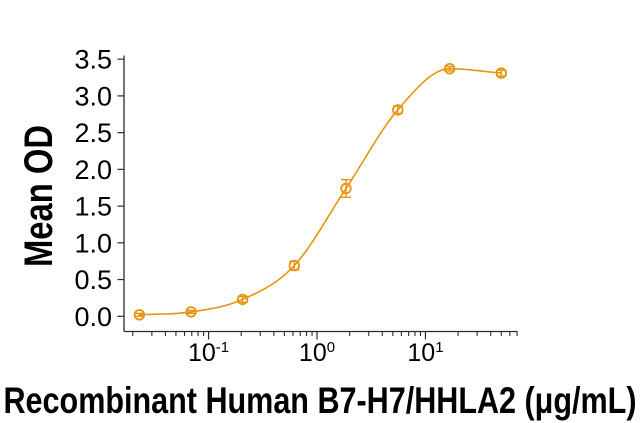  What do you see at coordinates (93, 60) in the screenshot?
I see `y-tick-label: 3.5` at bounding box center [93, 60].